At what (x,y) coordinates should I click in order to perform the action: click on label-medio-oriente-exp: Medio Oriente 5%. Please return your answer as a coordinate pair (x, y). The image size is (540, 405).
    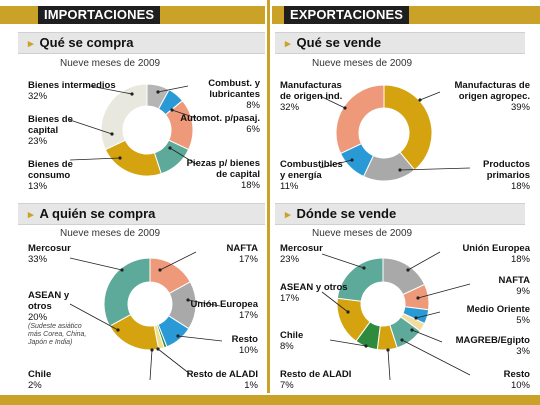
    Looking at the image, I should click on (485, 315).